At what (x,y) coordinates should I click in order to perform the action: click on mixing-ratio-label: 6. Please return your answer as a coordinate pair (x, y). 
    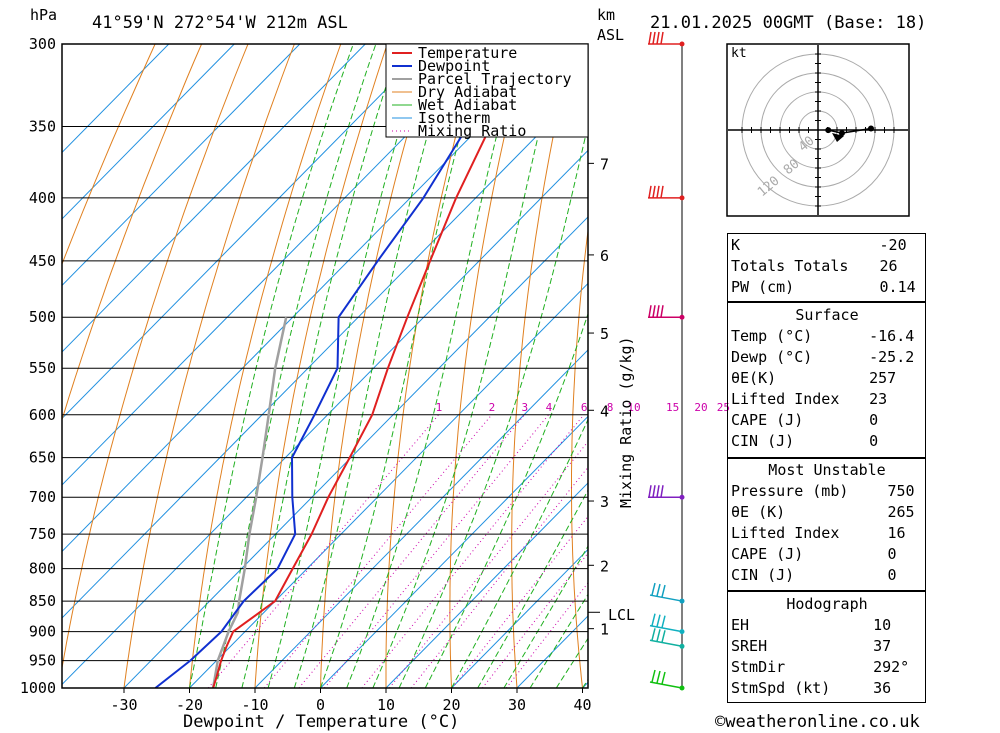
    Looking at the image, I should click on (584, 407).